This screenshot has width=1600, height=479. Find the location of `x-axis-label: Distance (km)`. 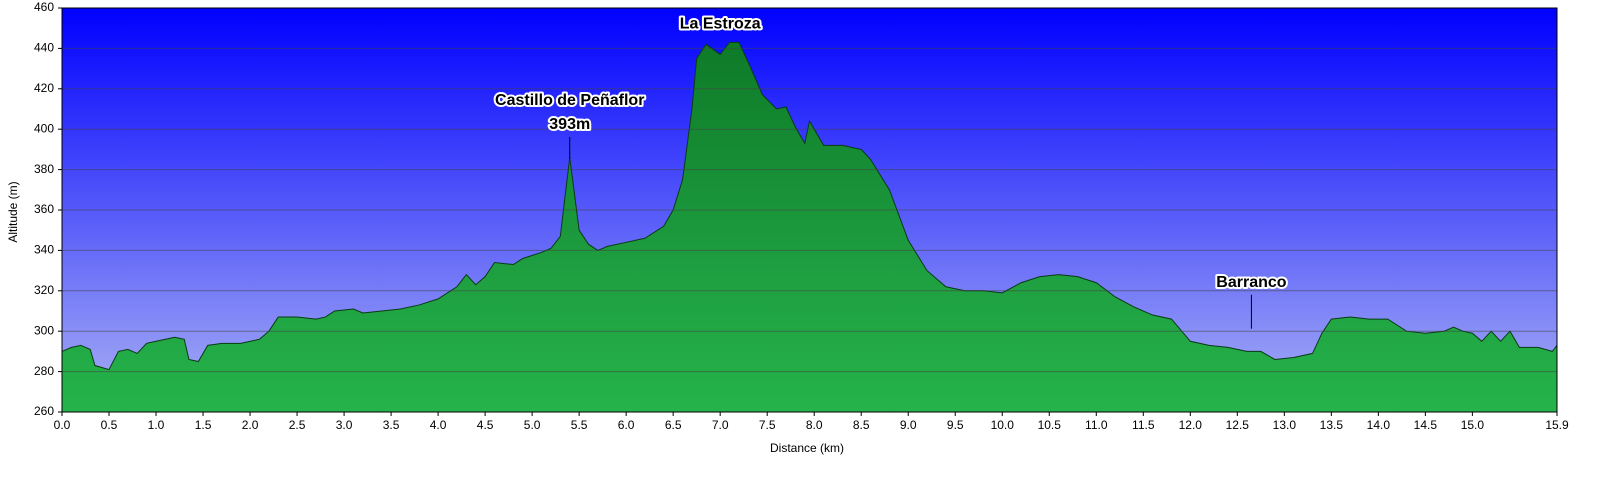

x-axis-label: Distance (km) is located at coordinates (807, 448).